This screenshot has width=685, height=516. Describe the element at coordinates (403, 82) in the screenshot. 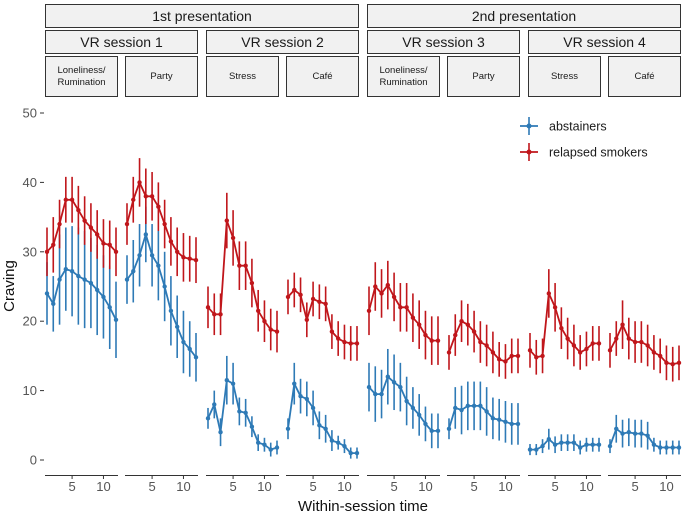

I see `panel-label: Rumination` at that location.